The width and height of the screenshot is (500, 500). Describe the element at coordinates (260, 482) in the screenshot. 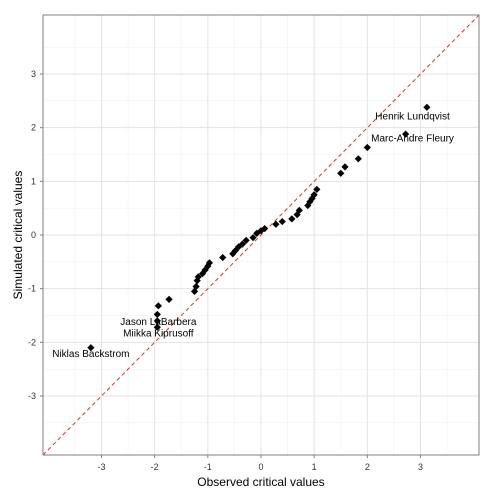

I see `x-axis-title: Observed critical values` at that location.